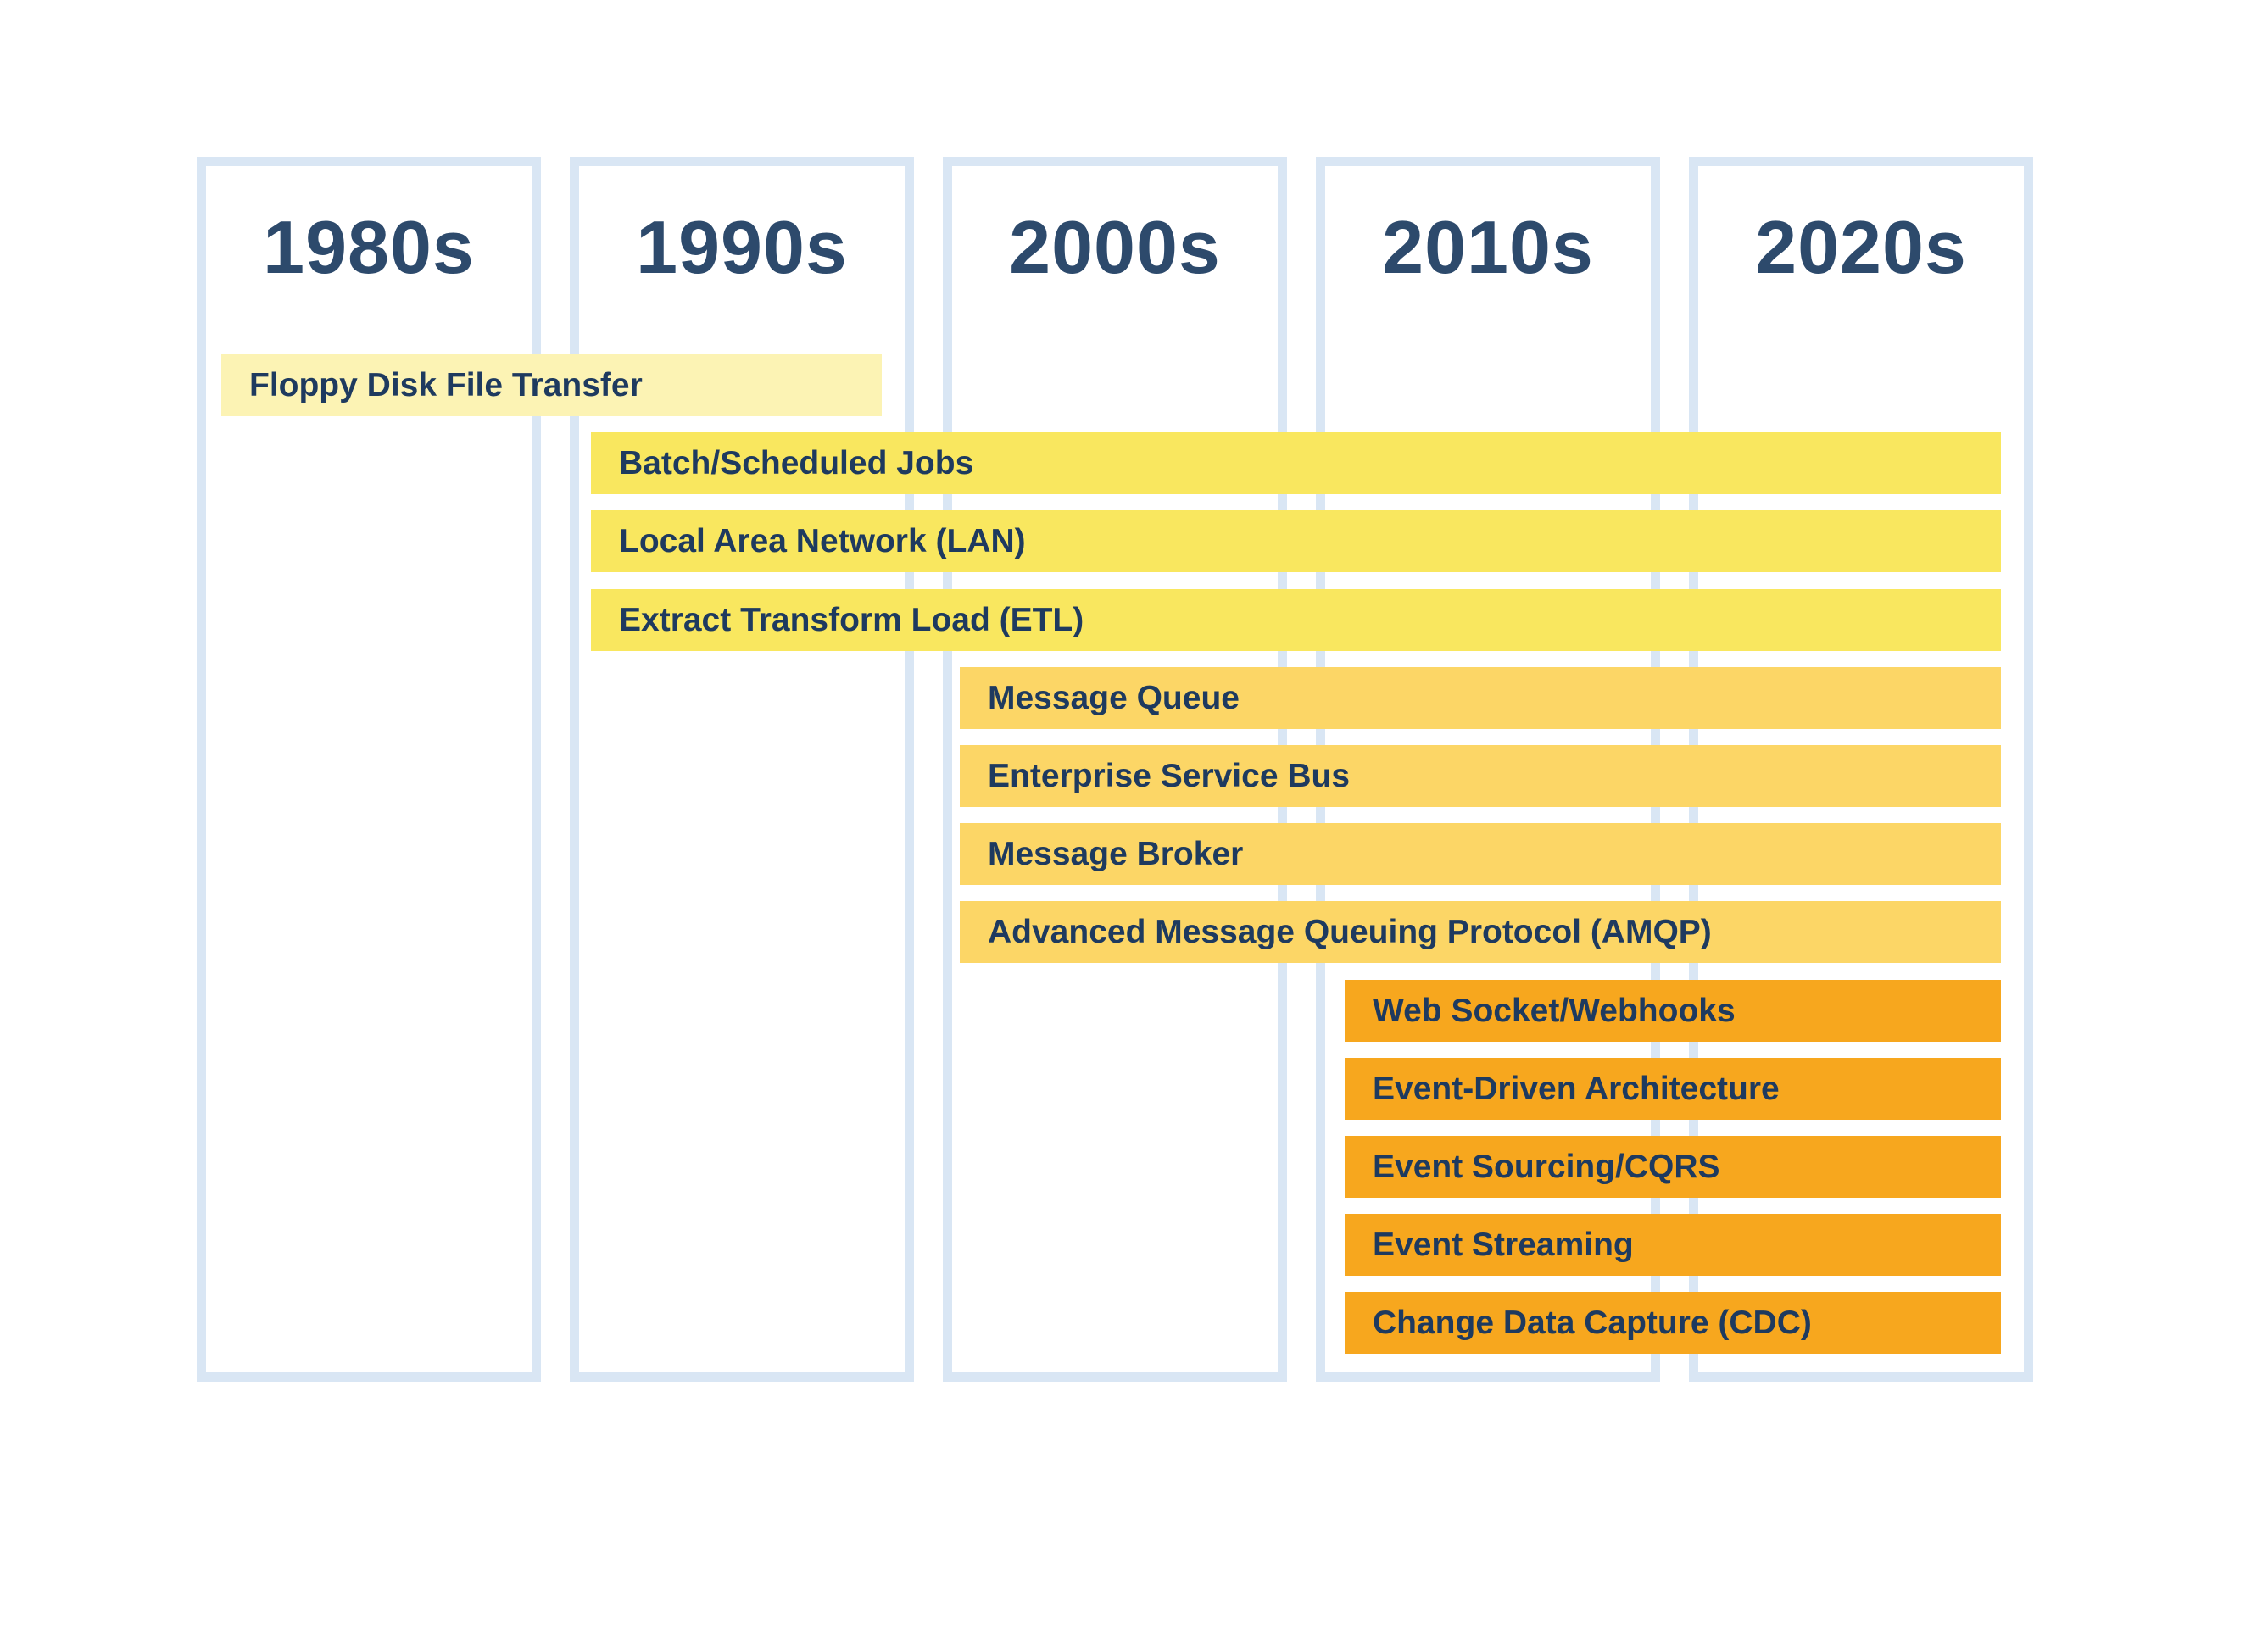 This screenshot has height=1647, width=2268. Describe the element at coordinates (742, 769) in the screenshot. I see `decade-column-1990s: 1990s` at that location.